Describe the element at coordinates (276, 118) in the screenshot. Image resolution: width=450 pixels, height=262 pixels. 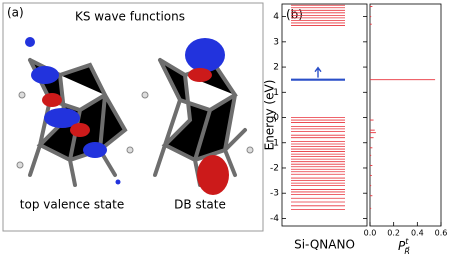
I see `y-tick-label: 0` at that location.